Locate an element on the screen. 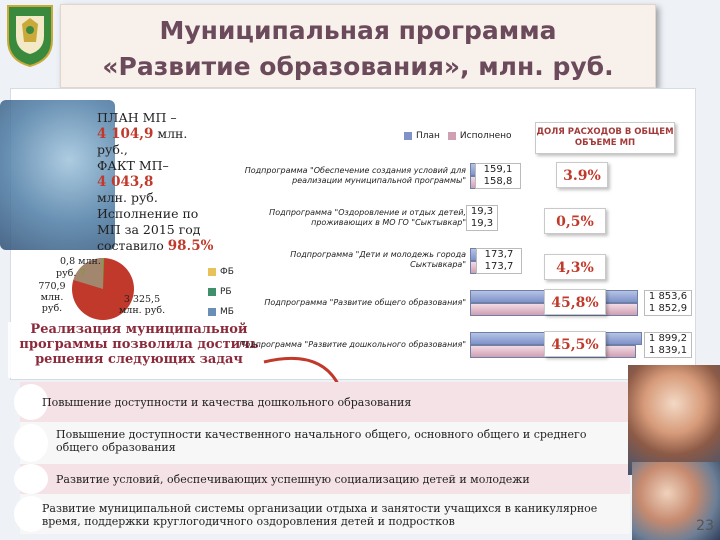  page-number: 23 is located at coordinates (705, 526).